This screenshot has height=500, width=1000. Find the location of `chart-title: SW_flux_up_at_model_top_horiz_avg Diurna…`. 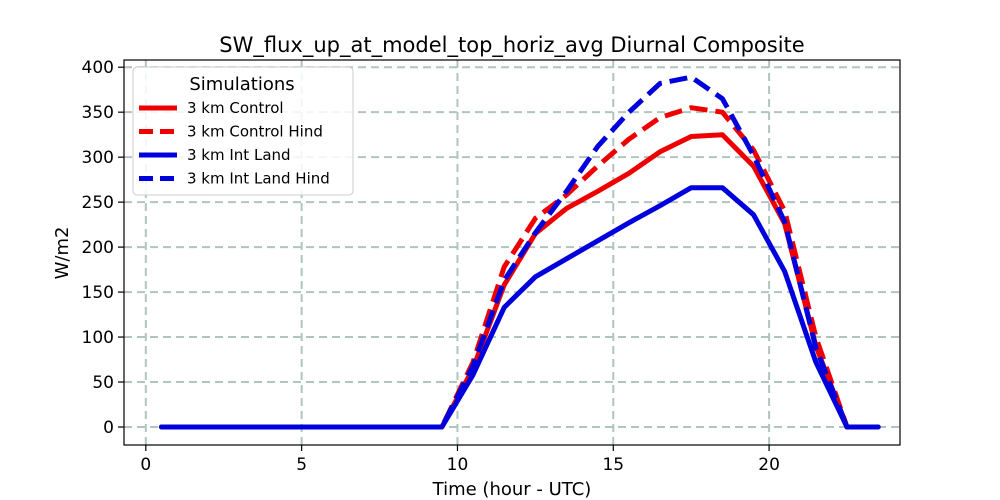

chart-title: SW_flux_up_at_model_top_horiz_avg Diurna… is located at coordinates (511, 45).